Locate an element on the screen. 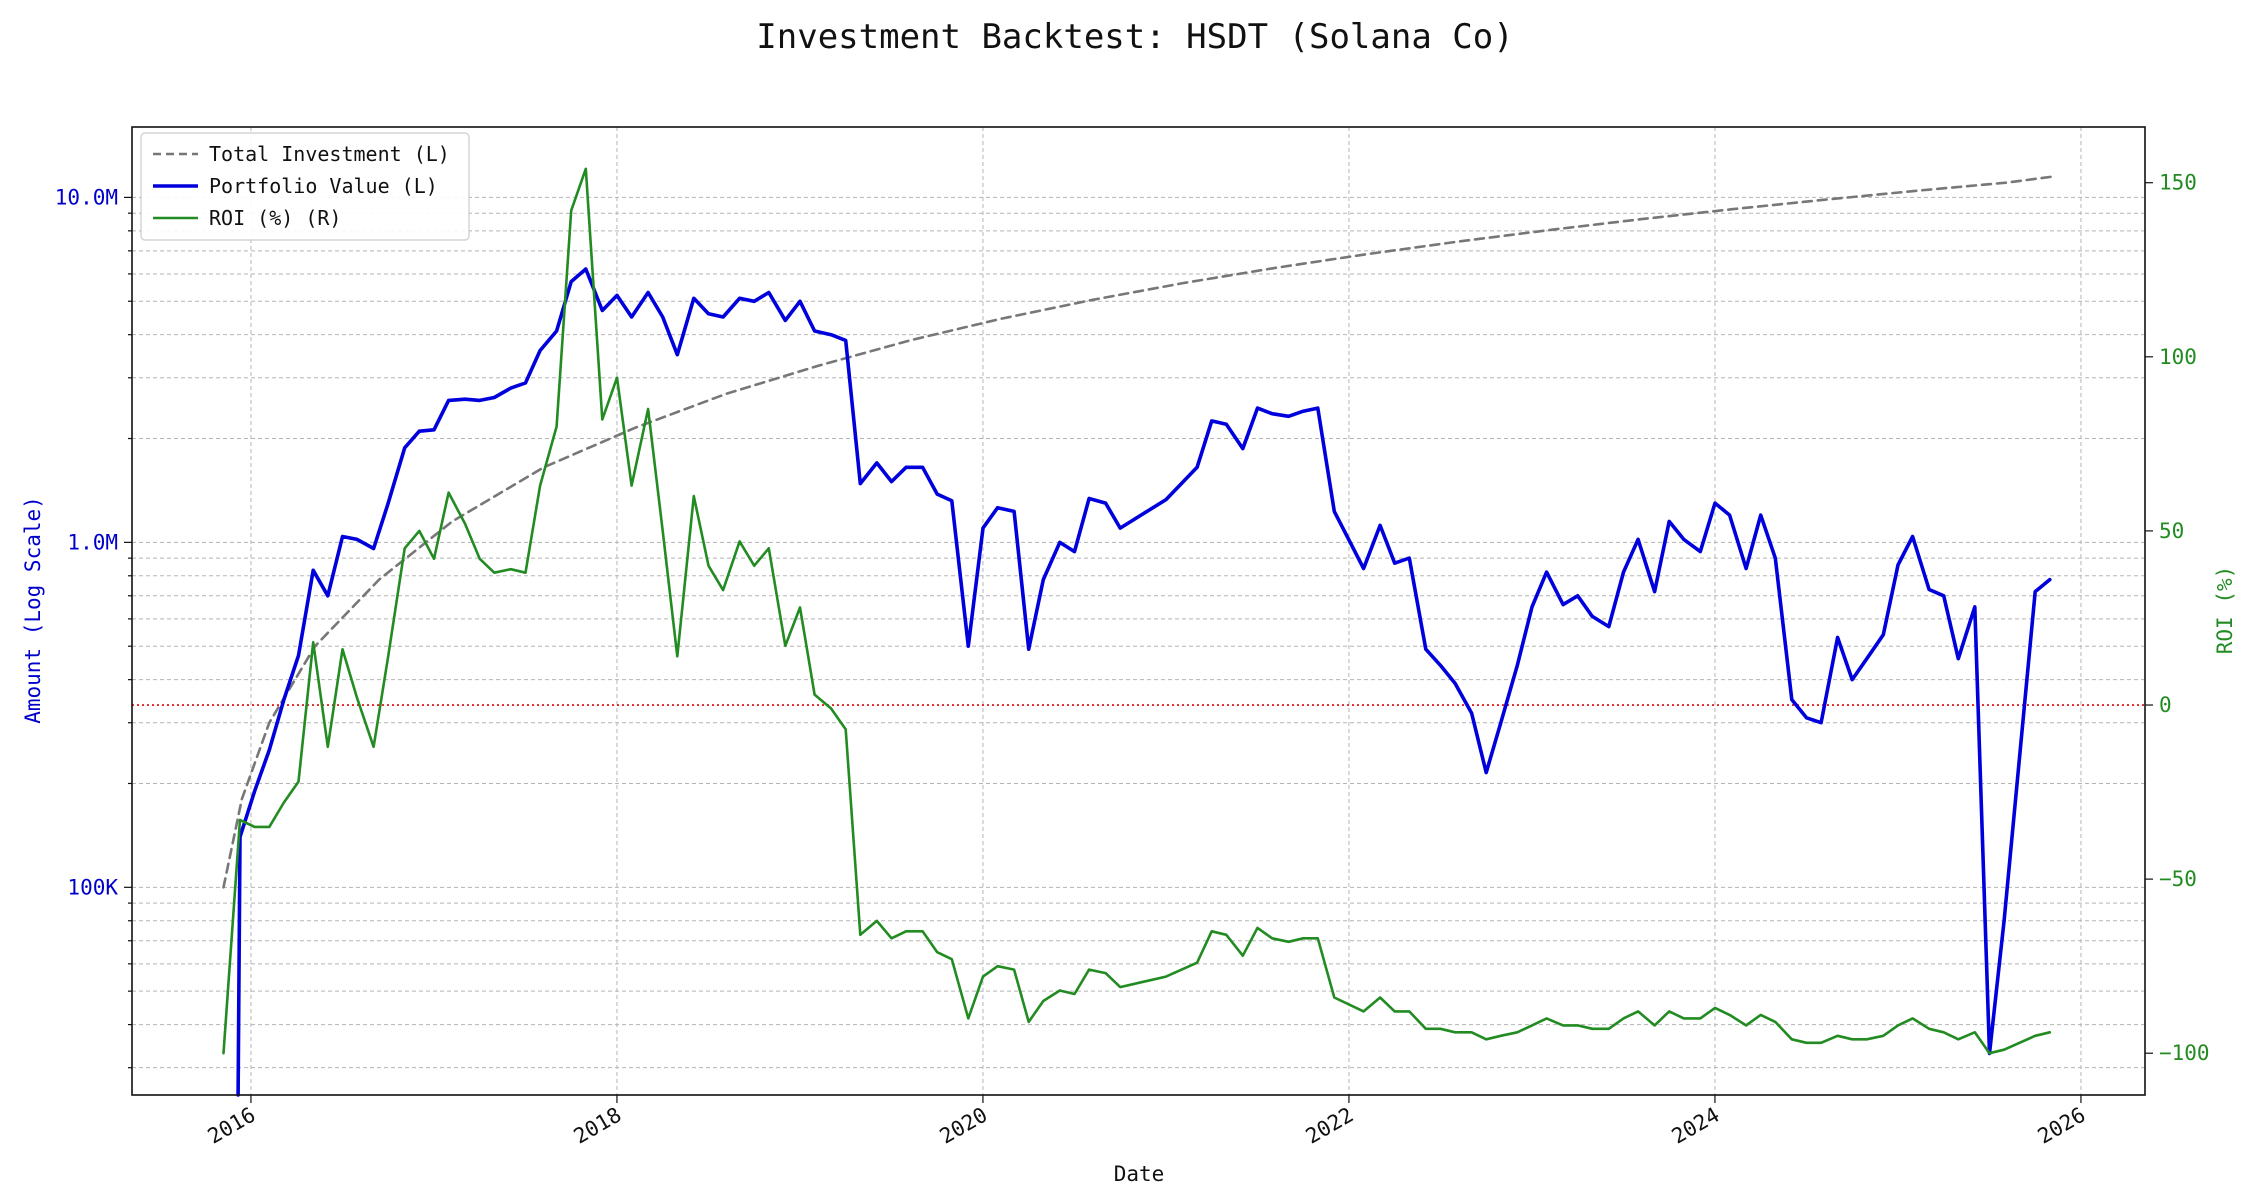 The image size is (2250, 1200). right-tick-label: 50 is located at coordinates (2171, 531).